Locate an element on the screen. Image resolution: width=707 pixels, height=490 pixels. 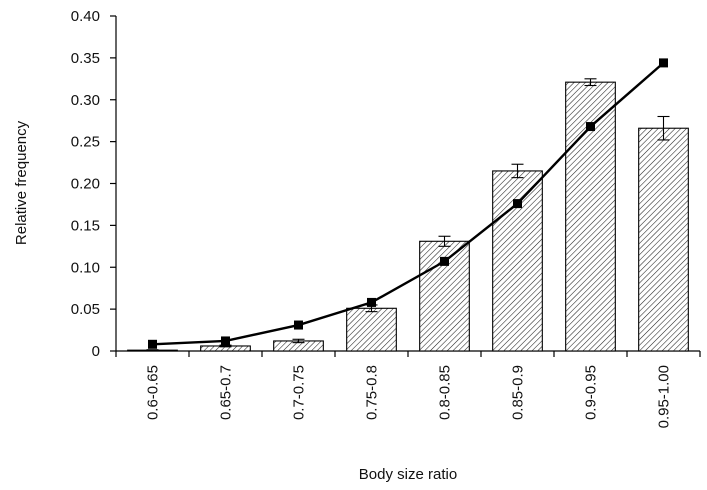
x-tick-label: 0.6-0.65 is located at coordinates (153, 392).